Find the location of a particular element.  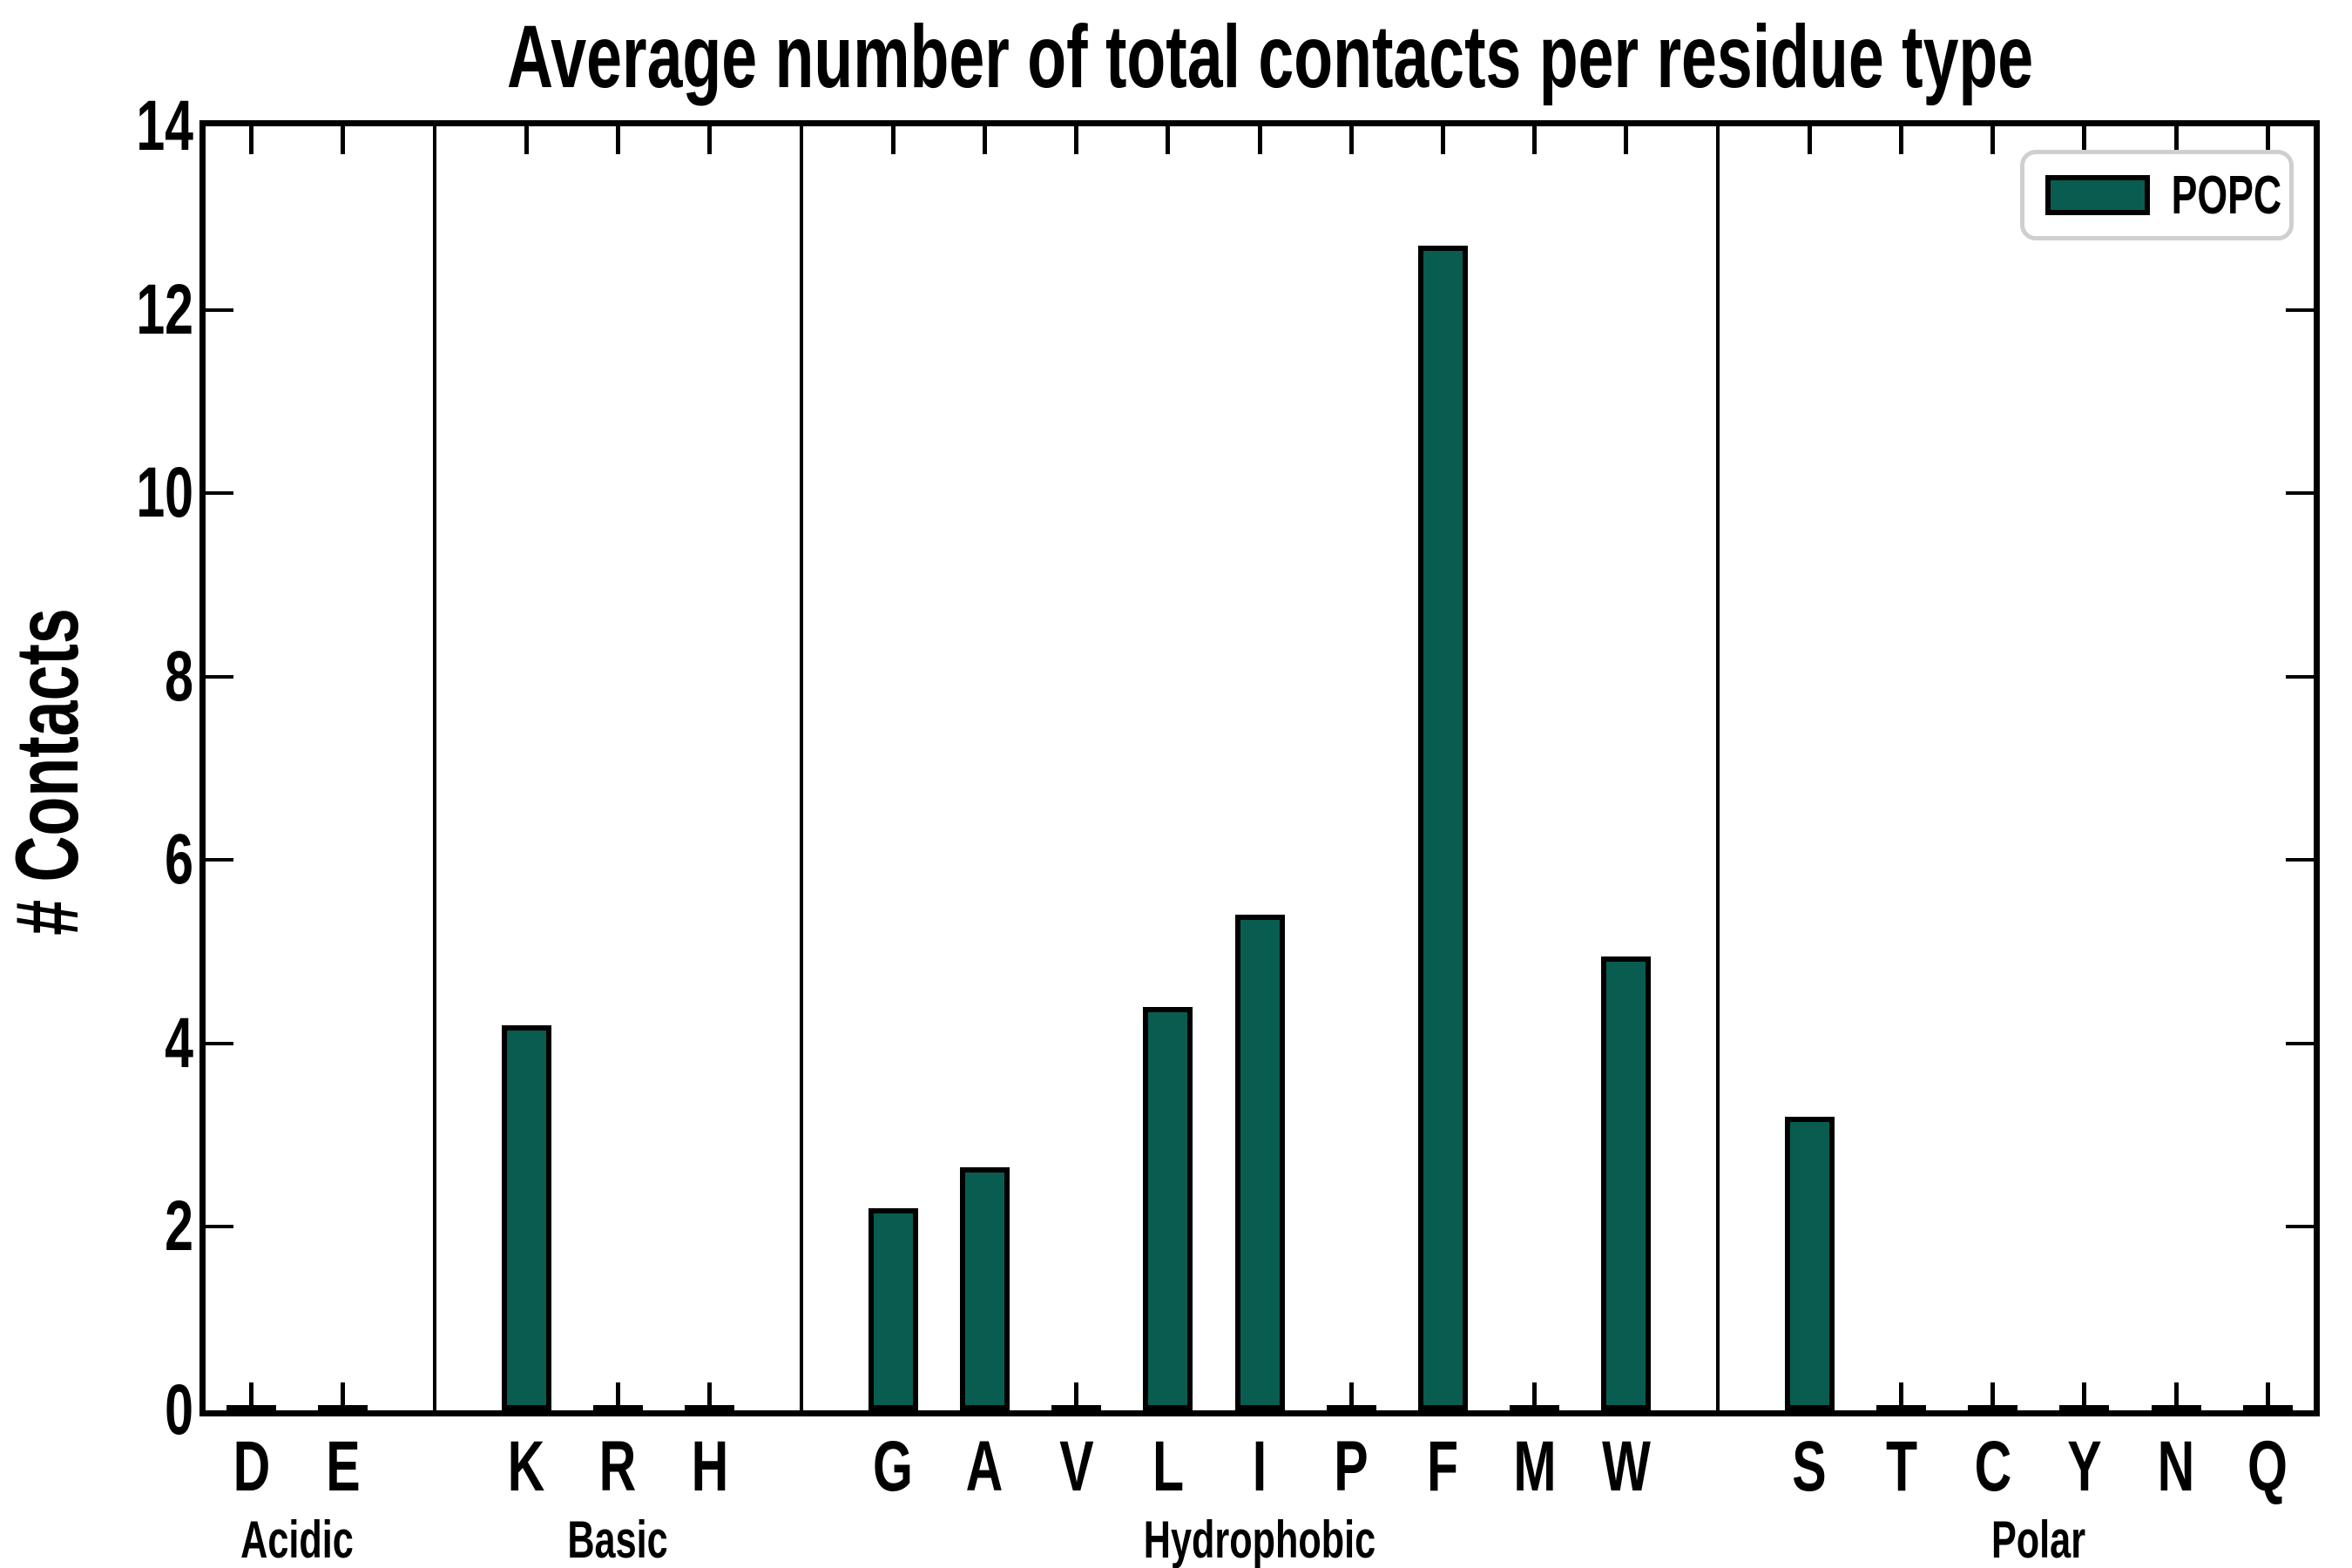

x-tick-label-F: F is located at coordinates (1442, 1467).